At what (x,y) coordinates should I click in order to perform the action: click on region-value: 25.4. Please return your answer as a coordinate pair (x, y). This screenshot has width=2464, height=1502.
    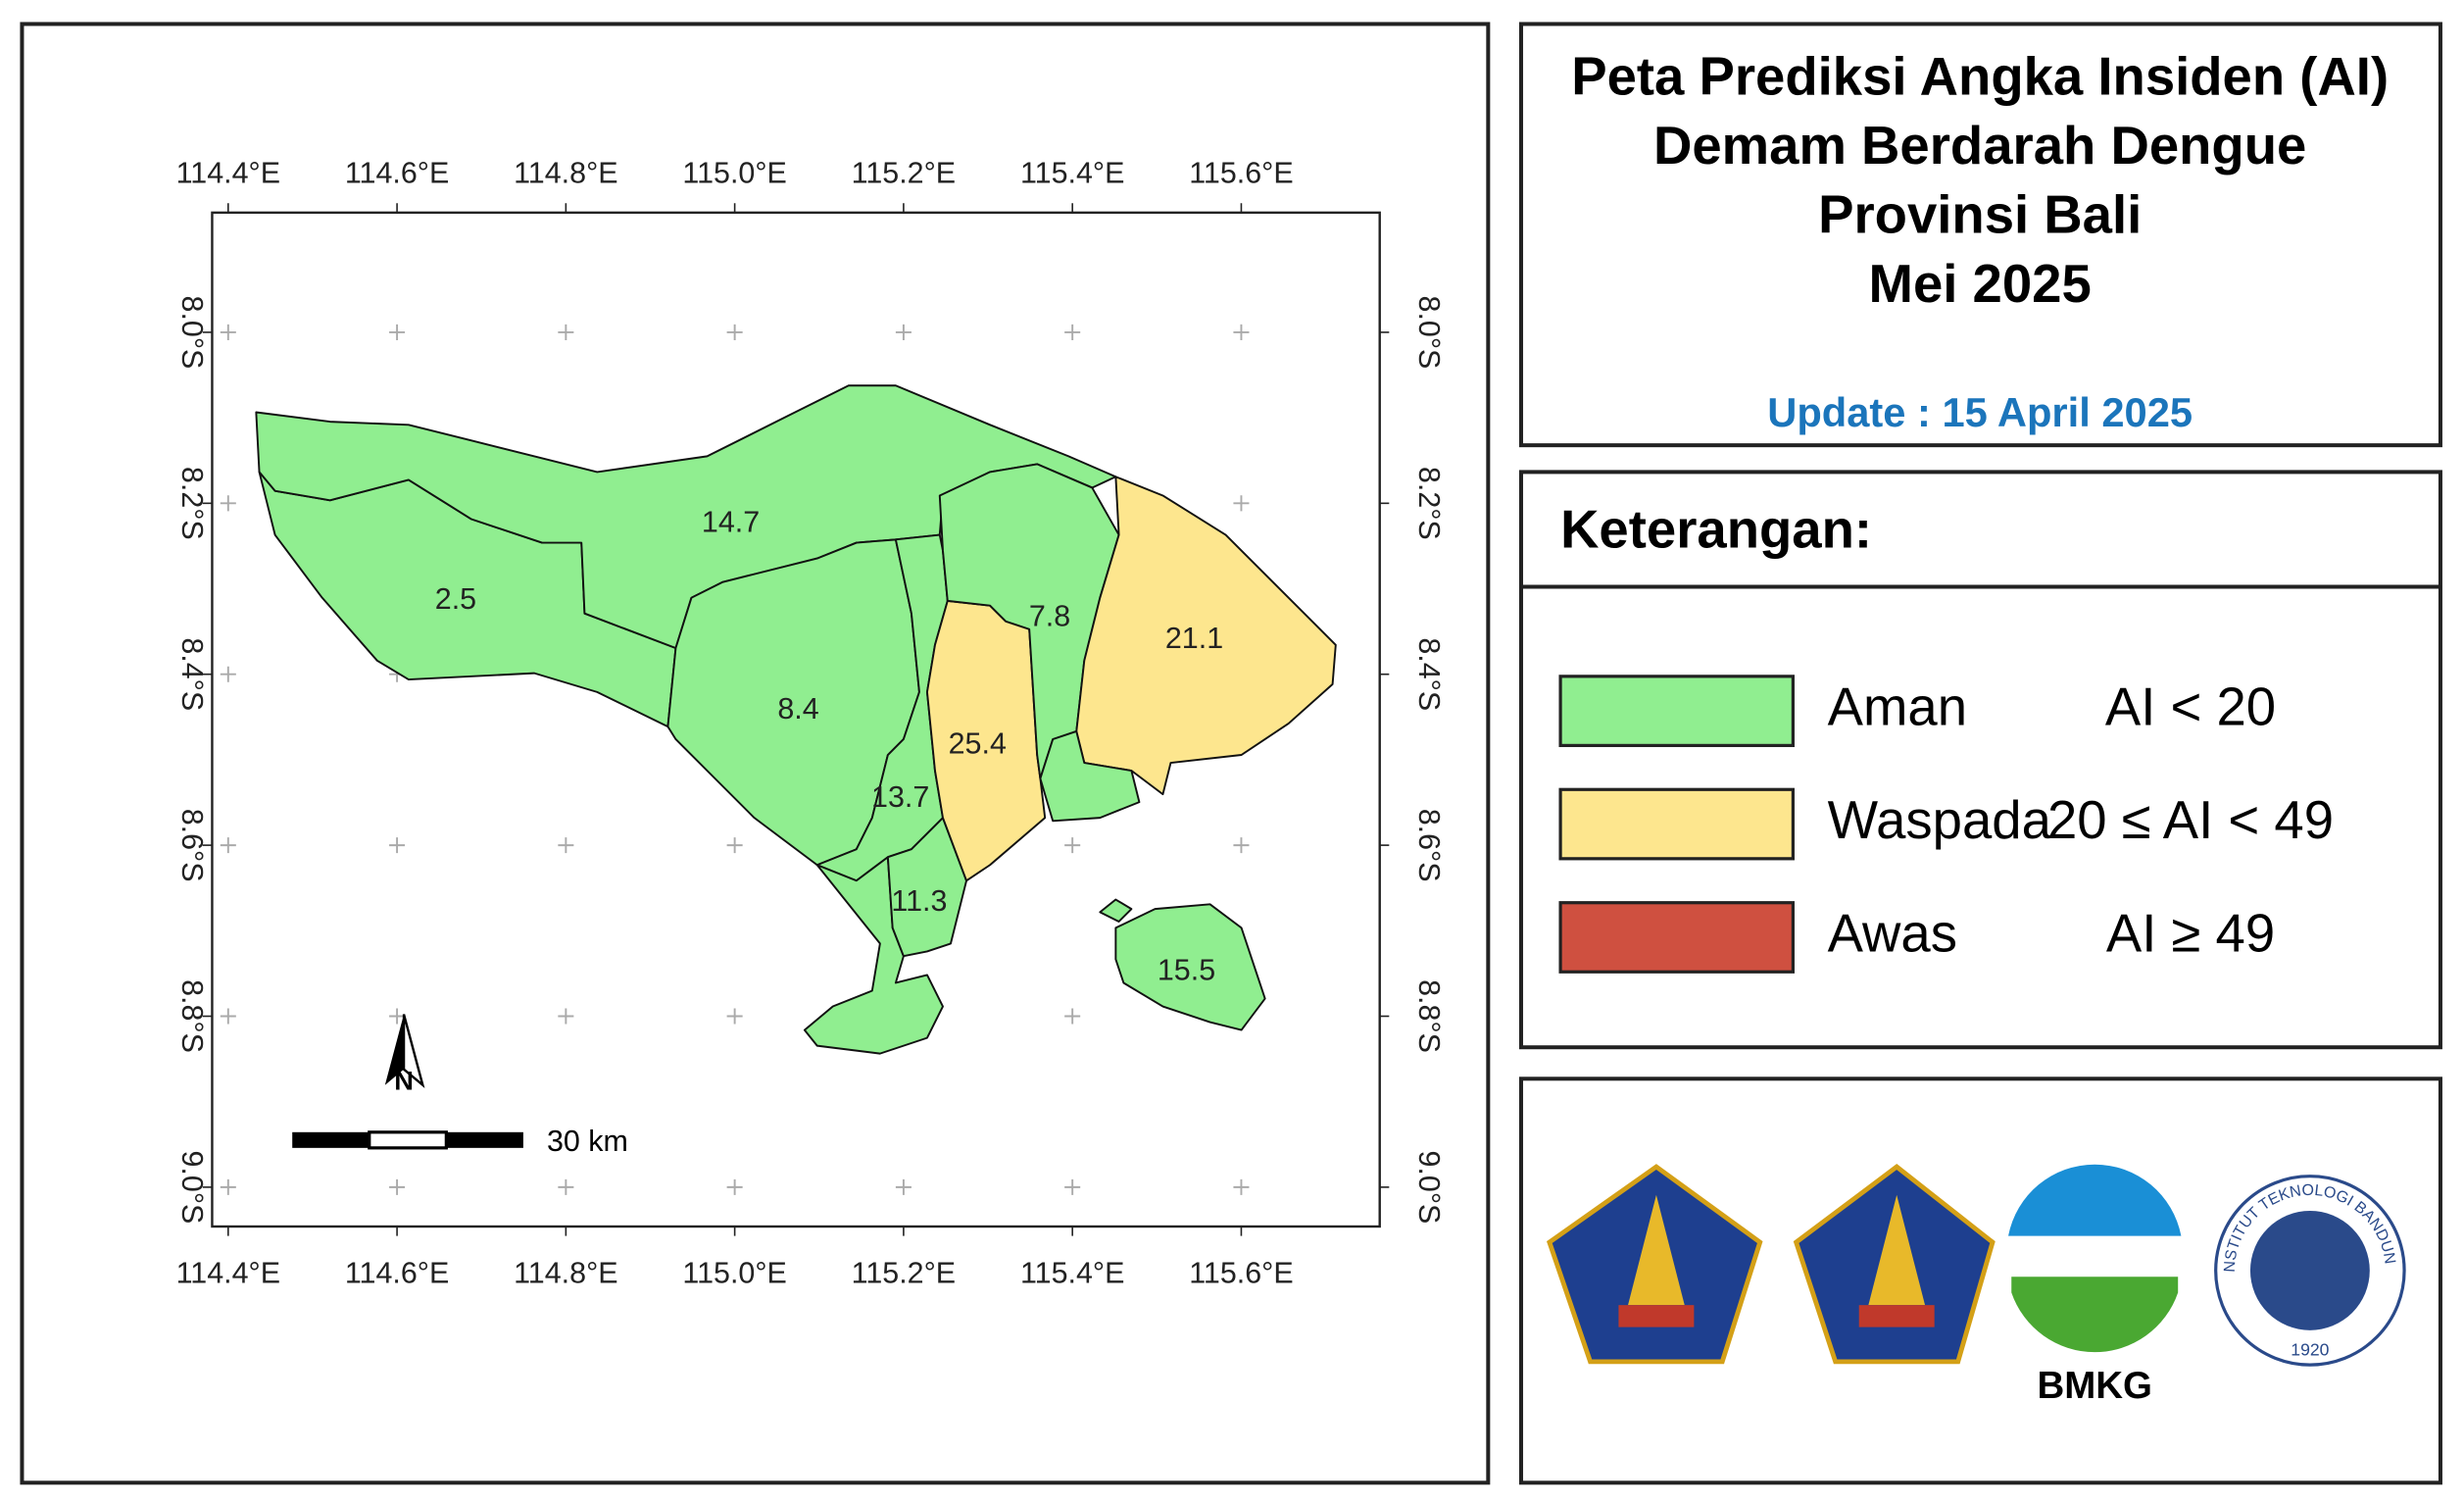
    Looking at the image, I should click on (978, 743).